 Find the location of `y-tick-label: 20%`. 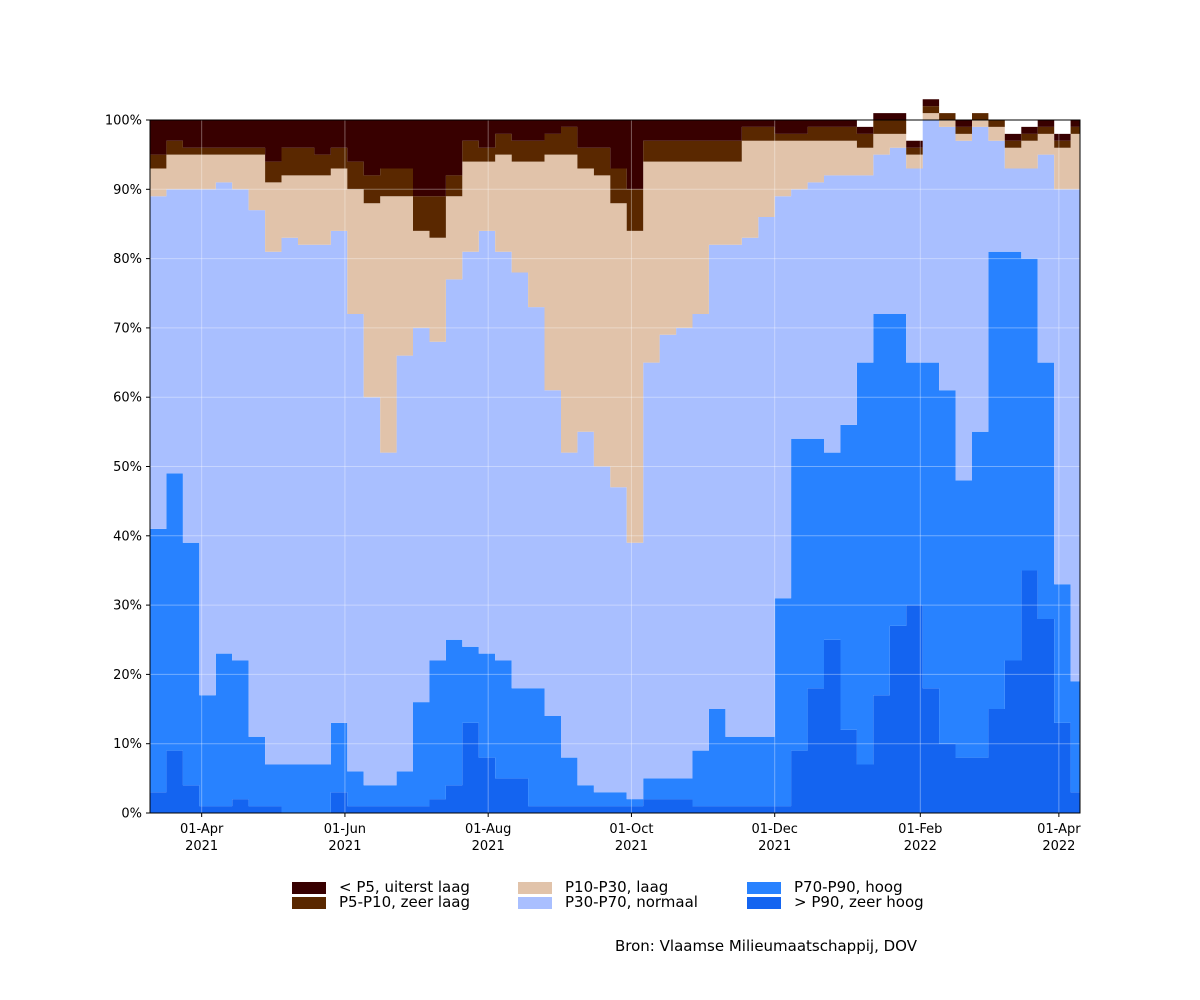

y-tick-label: 20% is located at coordinates (127, 675).